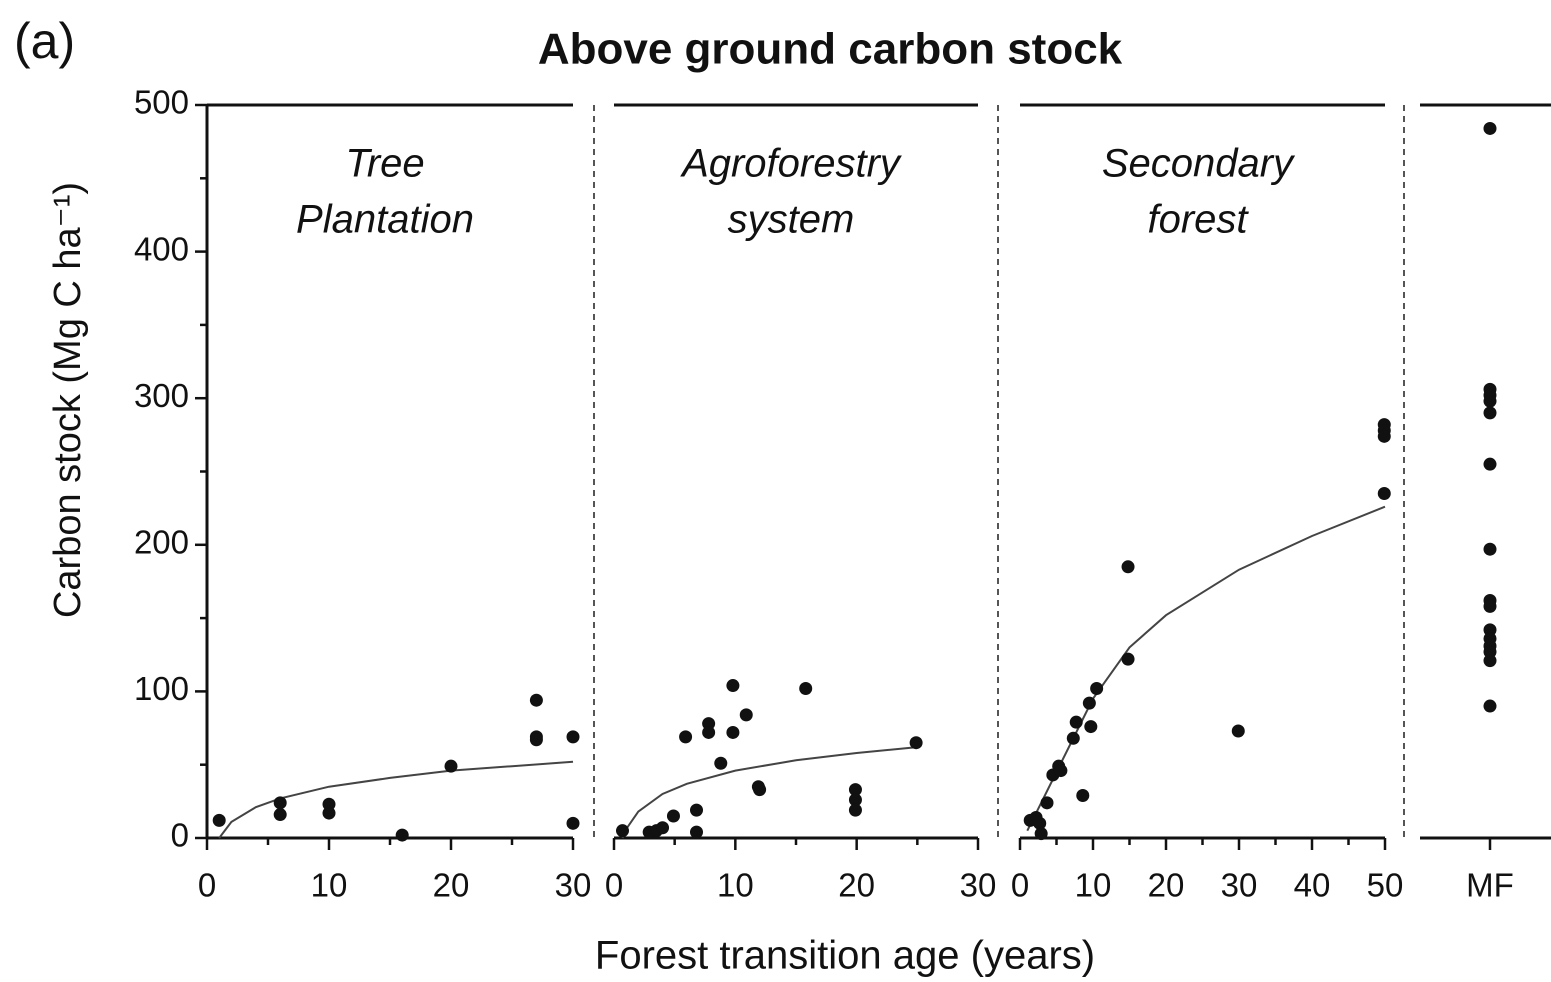 The image size is (1551, 982). Describe the element at coordinates (161, 102) in the screenshot. I see `y-tick-label: 500` at that location.